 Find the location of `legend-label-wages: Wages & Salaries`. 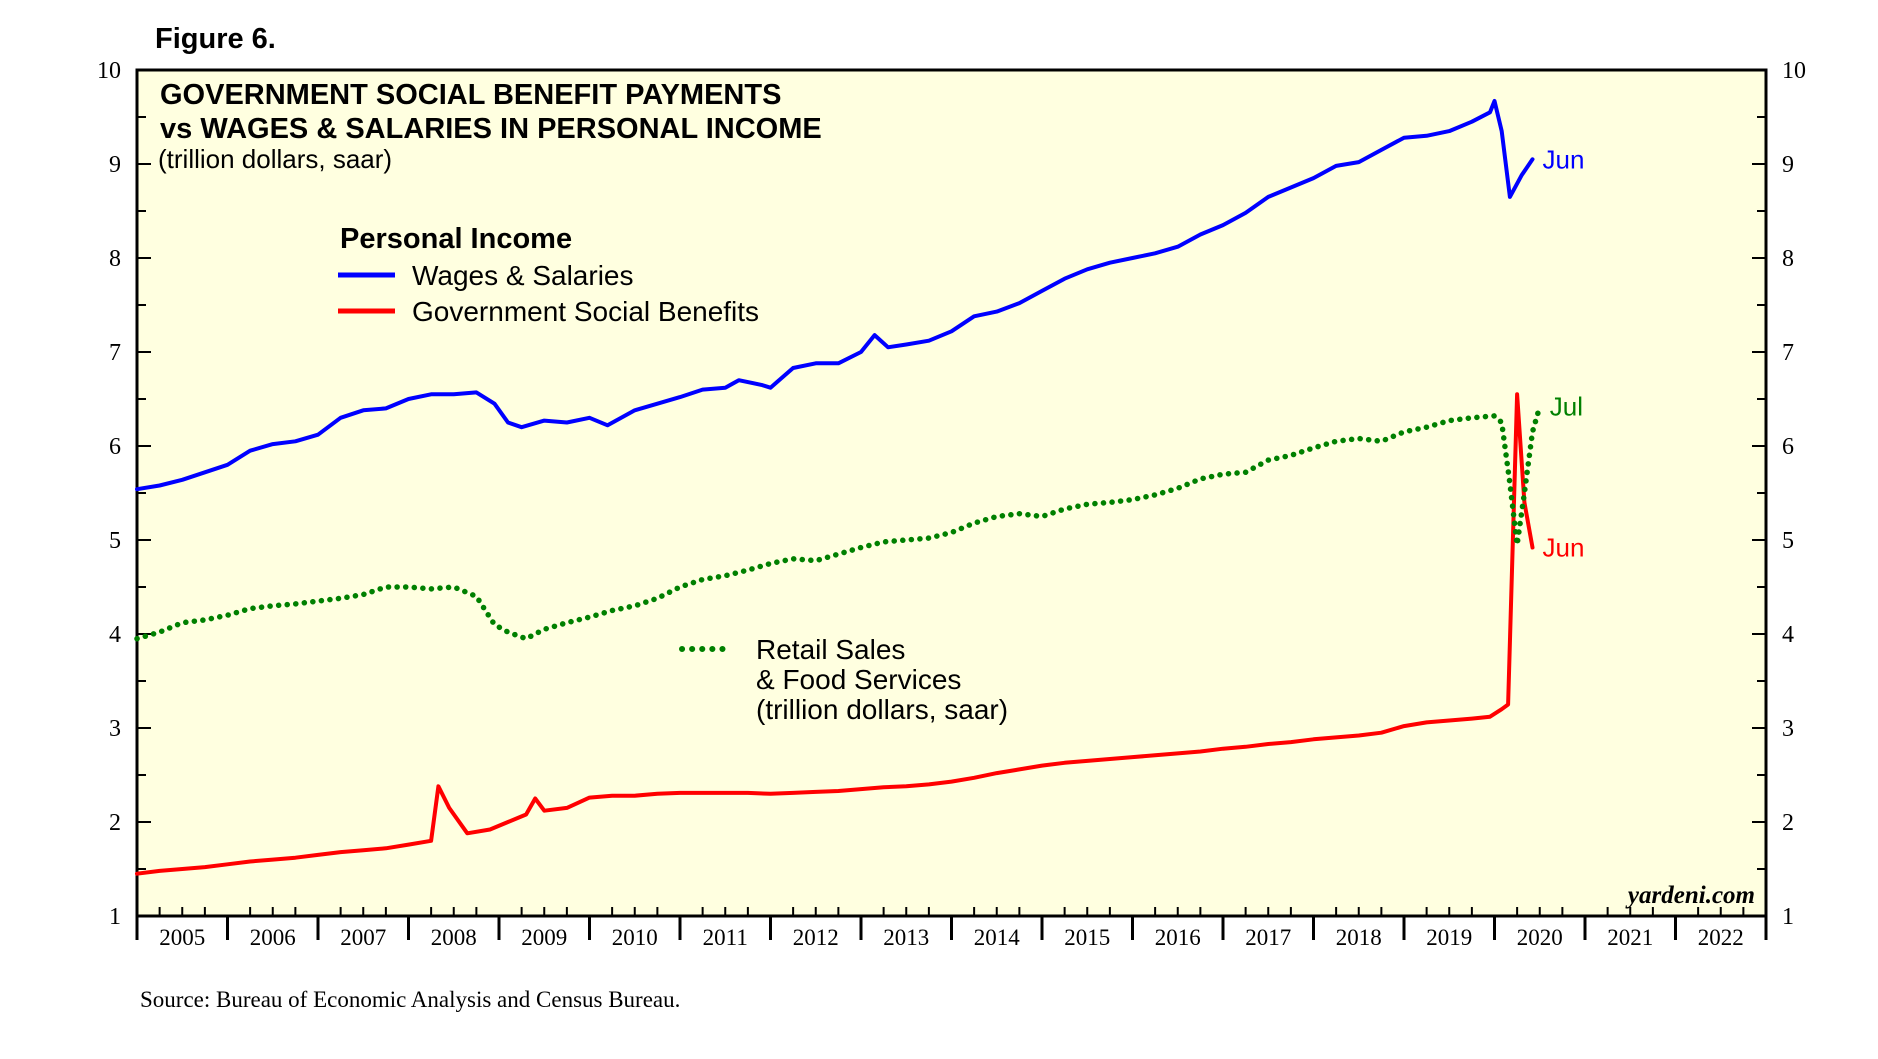

legend-label-wages: Wages & Salaries is located at coordinates (523, 275).